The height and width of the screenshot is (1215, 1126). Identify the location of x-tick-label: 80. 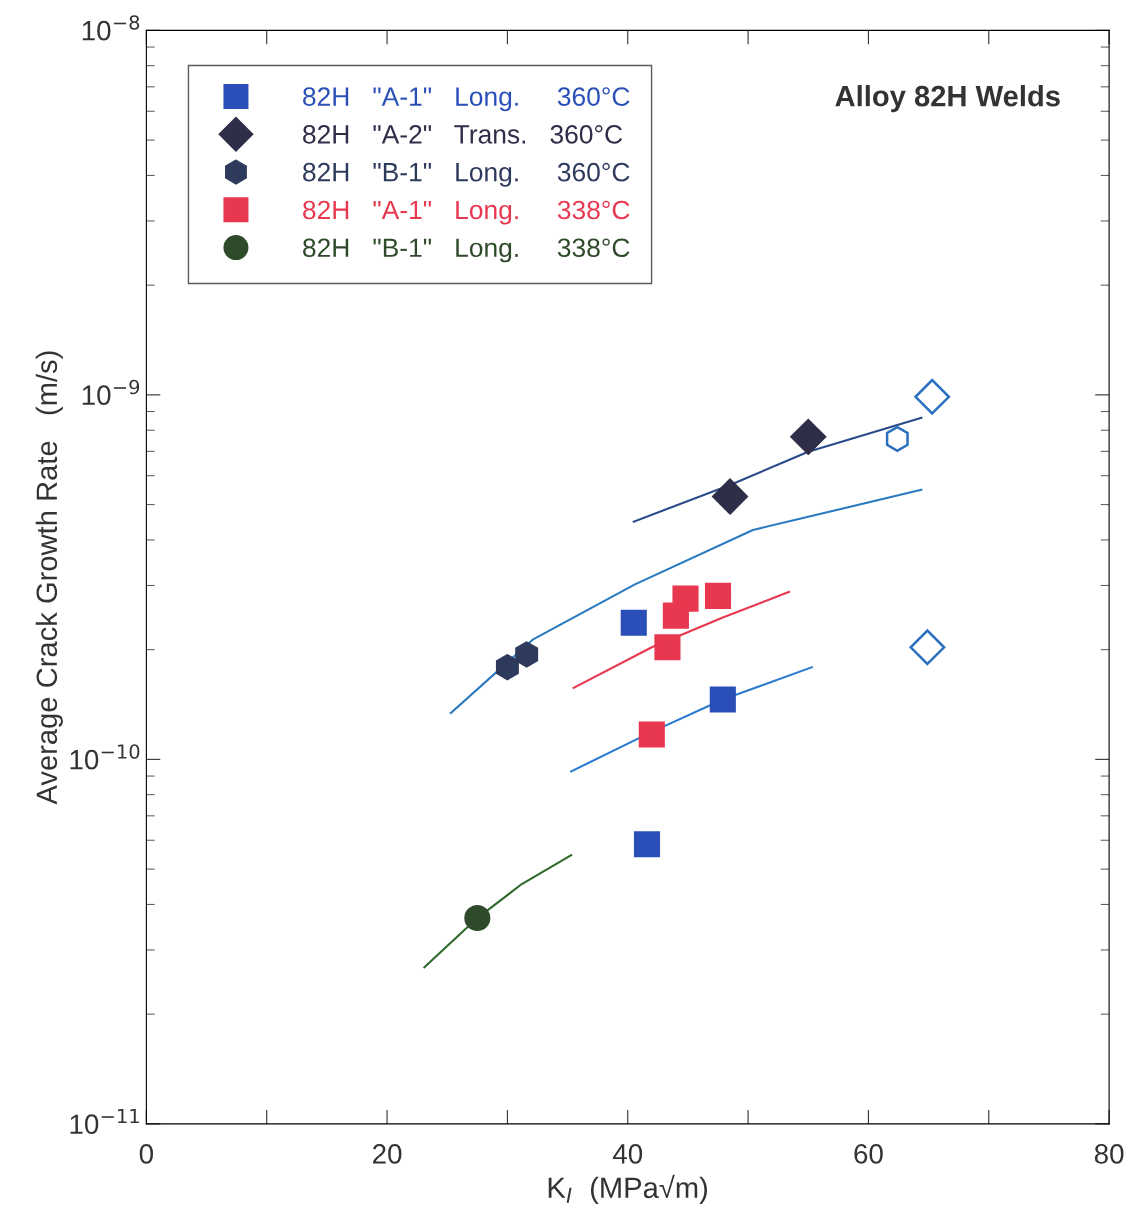
(1109, 1154).